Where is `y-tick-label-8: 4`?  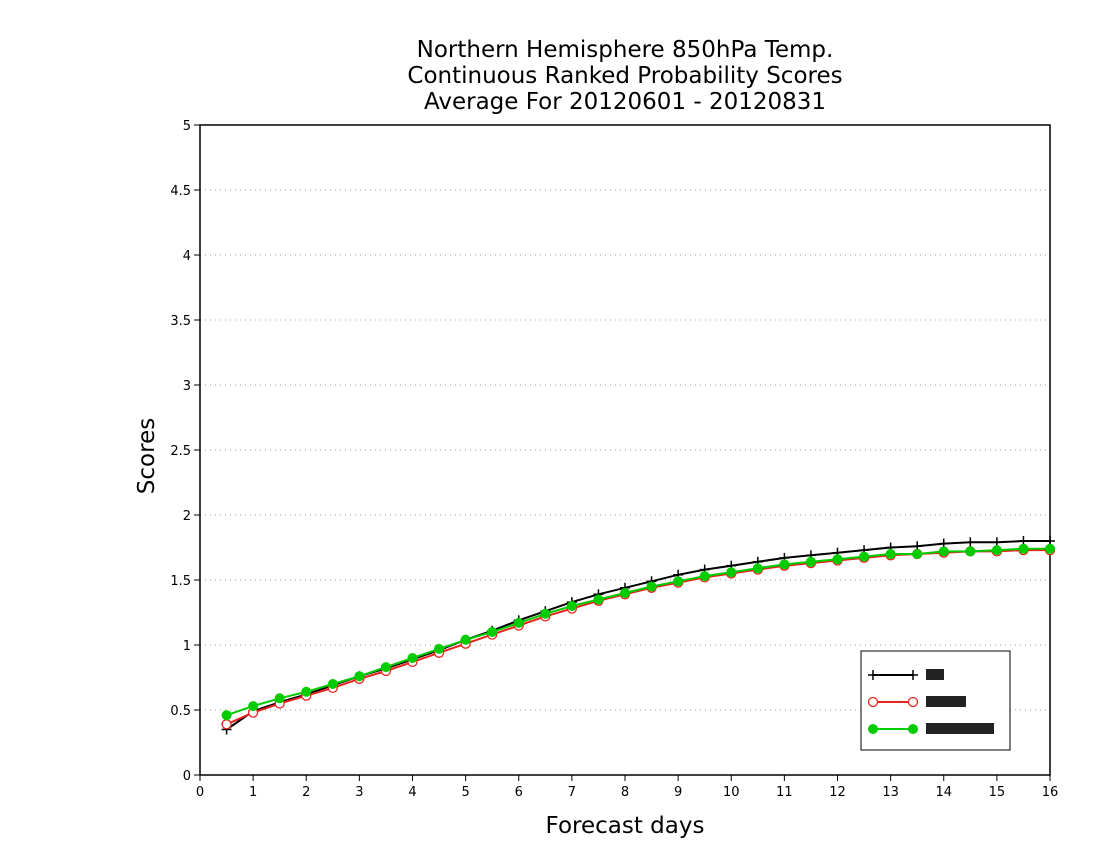 y-tick-label-8: 4 is located at coordinates (187, 256).